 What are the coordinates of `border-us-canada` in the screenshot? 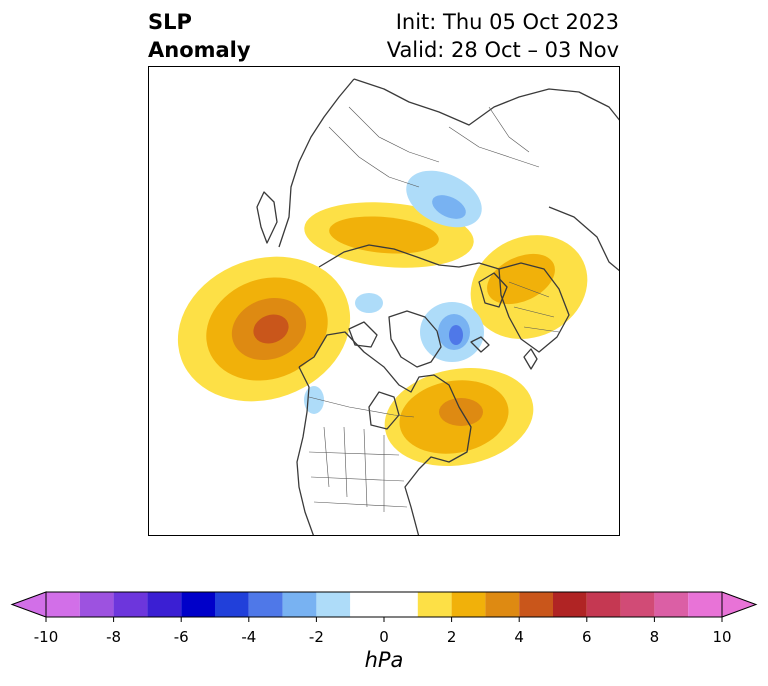 It's located at (361, 407).